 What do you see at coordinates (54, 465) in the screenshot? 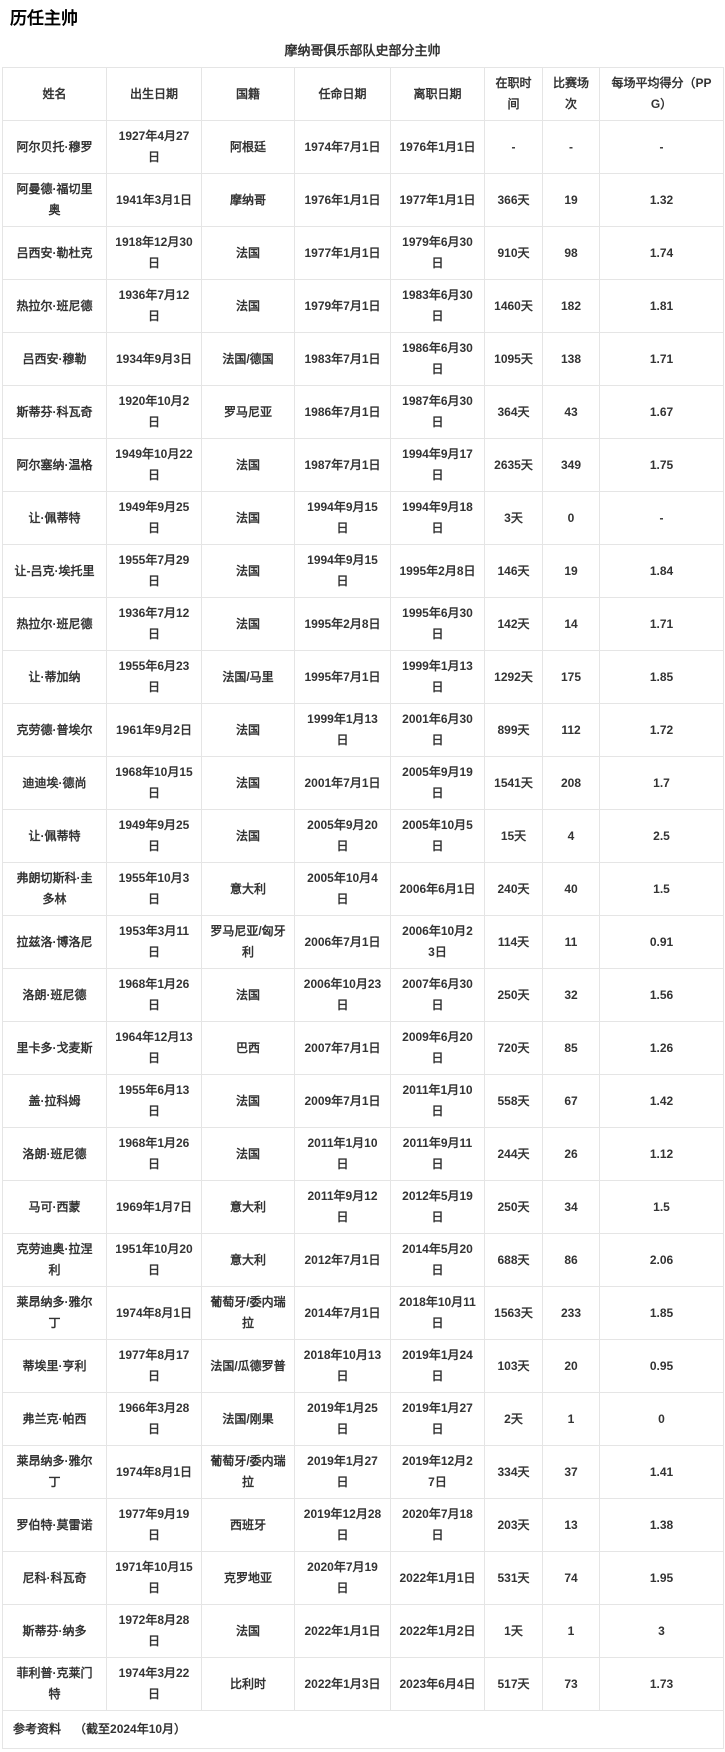
I see `cell-name: 阿尔塞纳·温格` at bounding box center [54, 465].